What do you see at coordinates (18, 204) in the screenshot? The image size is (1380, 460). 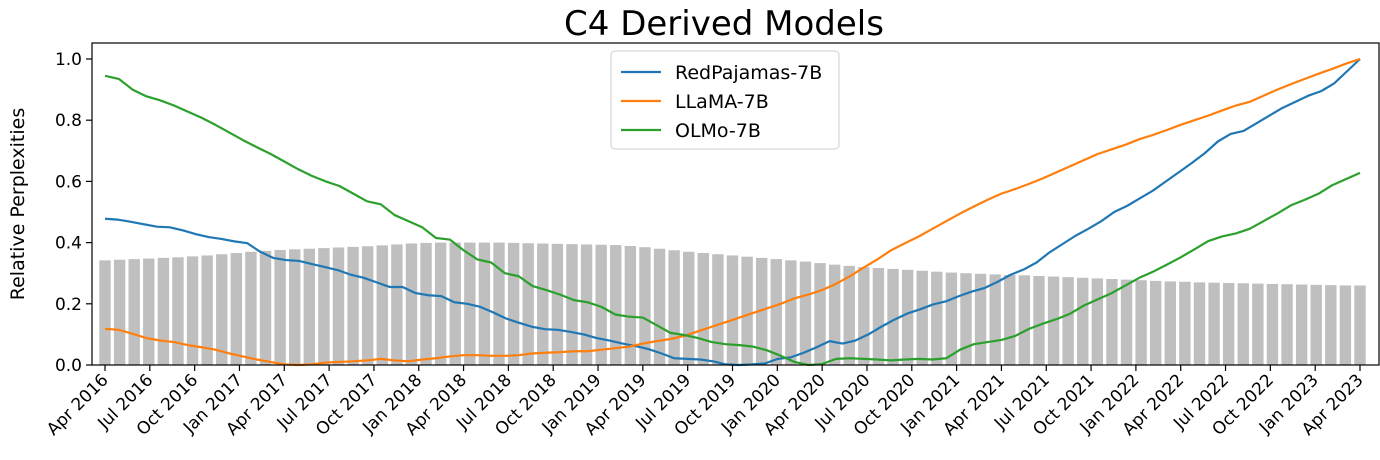 I see `y-axis-label: Relative Perplexities` at bounding box center [18, 204].